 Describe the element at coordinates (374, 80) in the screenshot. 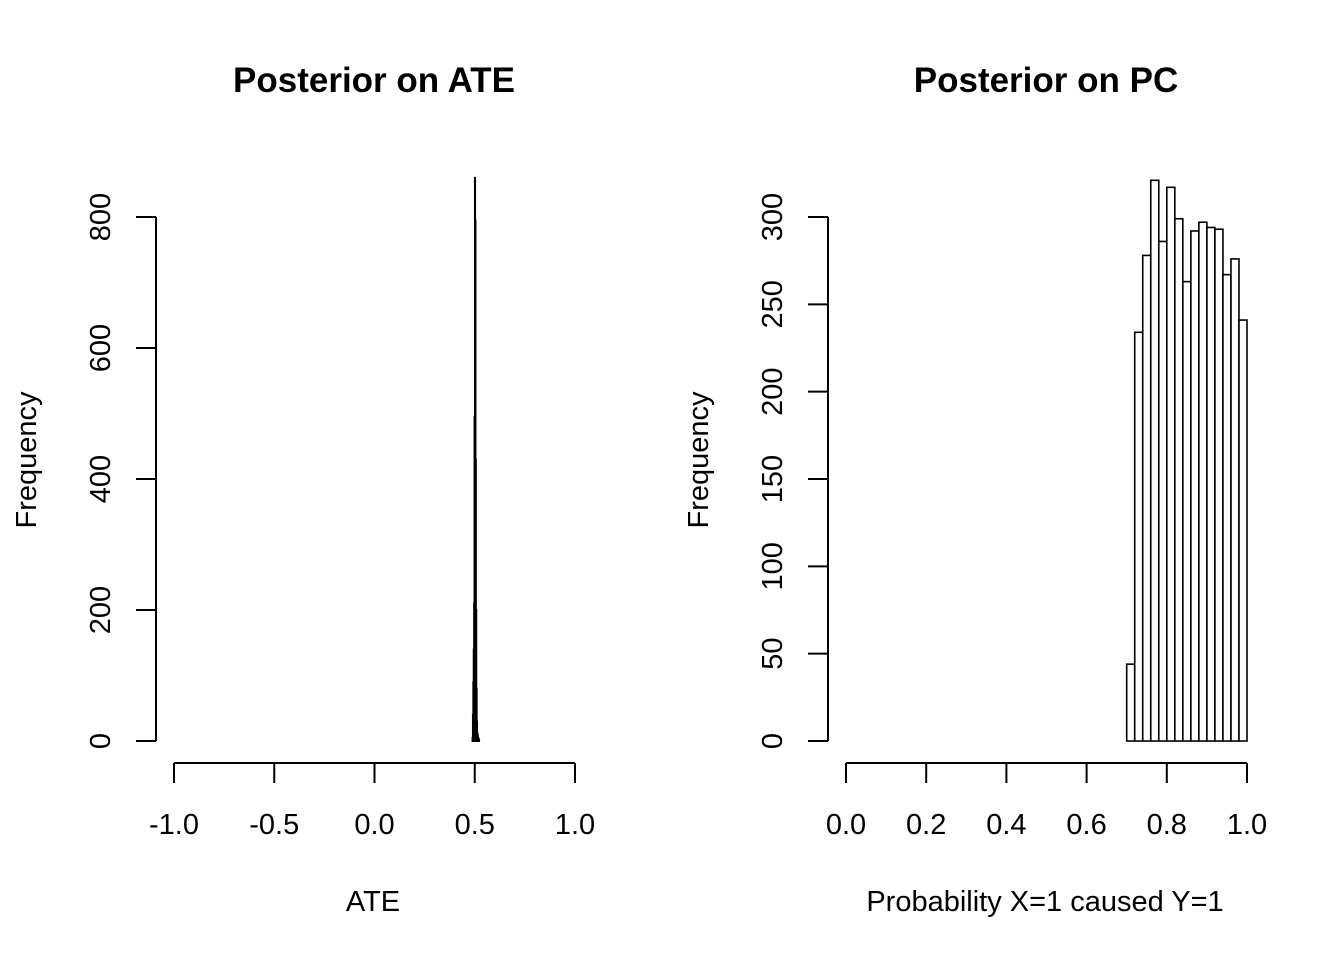

I see `ate-chart-title: Posterior on ATE` at that location.